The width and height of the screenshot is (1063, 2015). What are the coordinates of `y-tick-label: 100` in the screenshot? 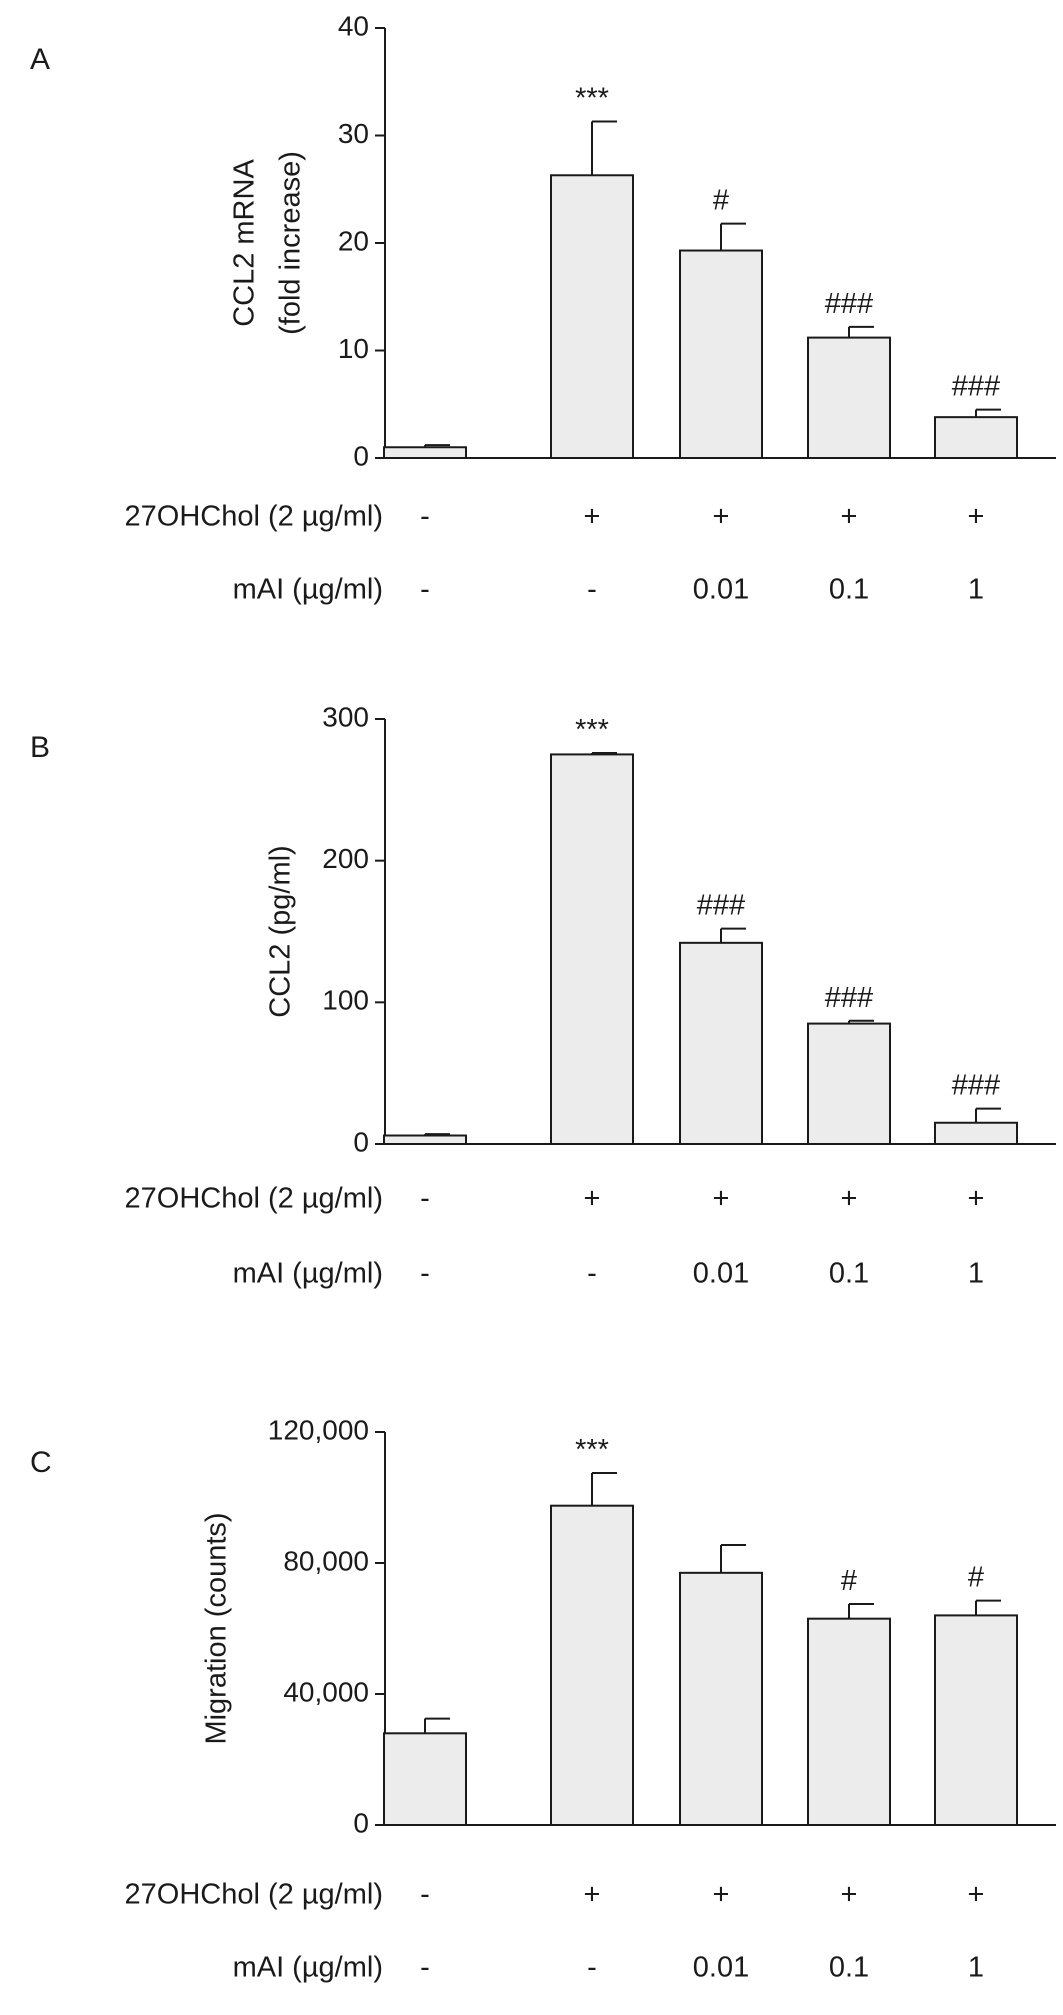 It's located at (345, 1000).